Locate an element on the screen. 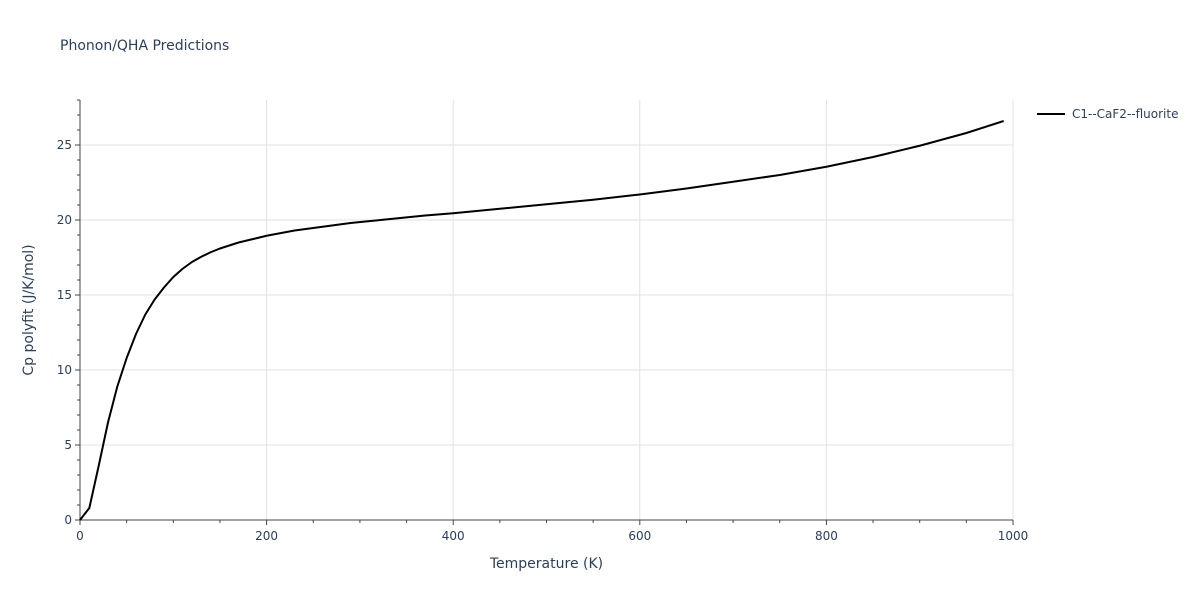 The image size is (1200, 600). x-tick-label: 400 is located at coordinates (453, 536).